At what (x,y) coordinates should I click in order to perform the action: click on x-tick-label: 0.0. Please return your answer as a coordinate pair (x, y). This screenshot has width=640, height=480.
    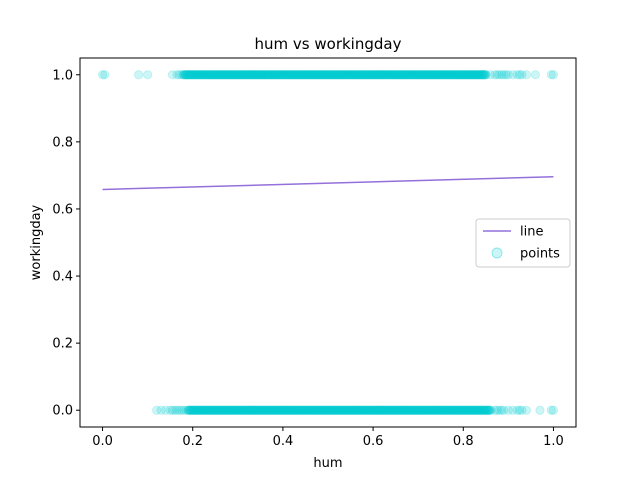
    Looking at the image, I should click on (102, 441).